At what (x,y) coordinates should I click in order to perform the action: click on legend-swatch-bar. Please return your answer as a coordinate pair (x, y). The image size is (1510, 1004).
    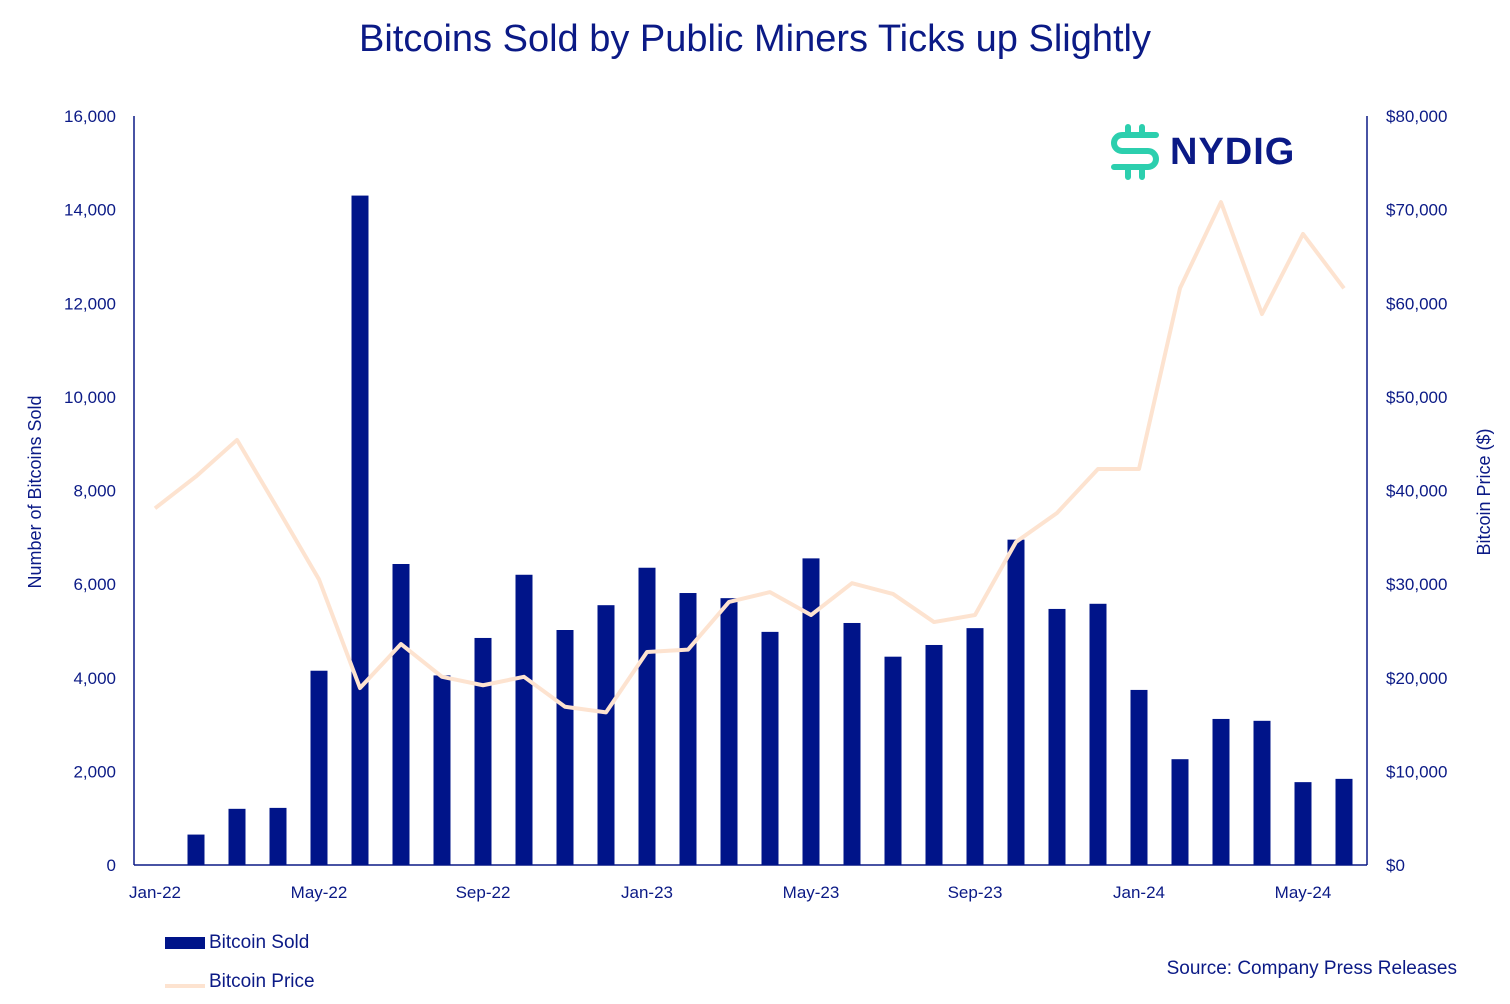
    Looking at the image, I should click on (185, 943).